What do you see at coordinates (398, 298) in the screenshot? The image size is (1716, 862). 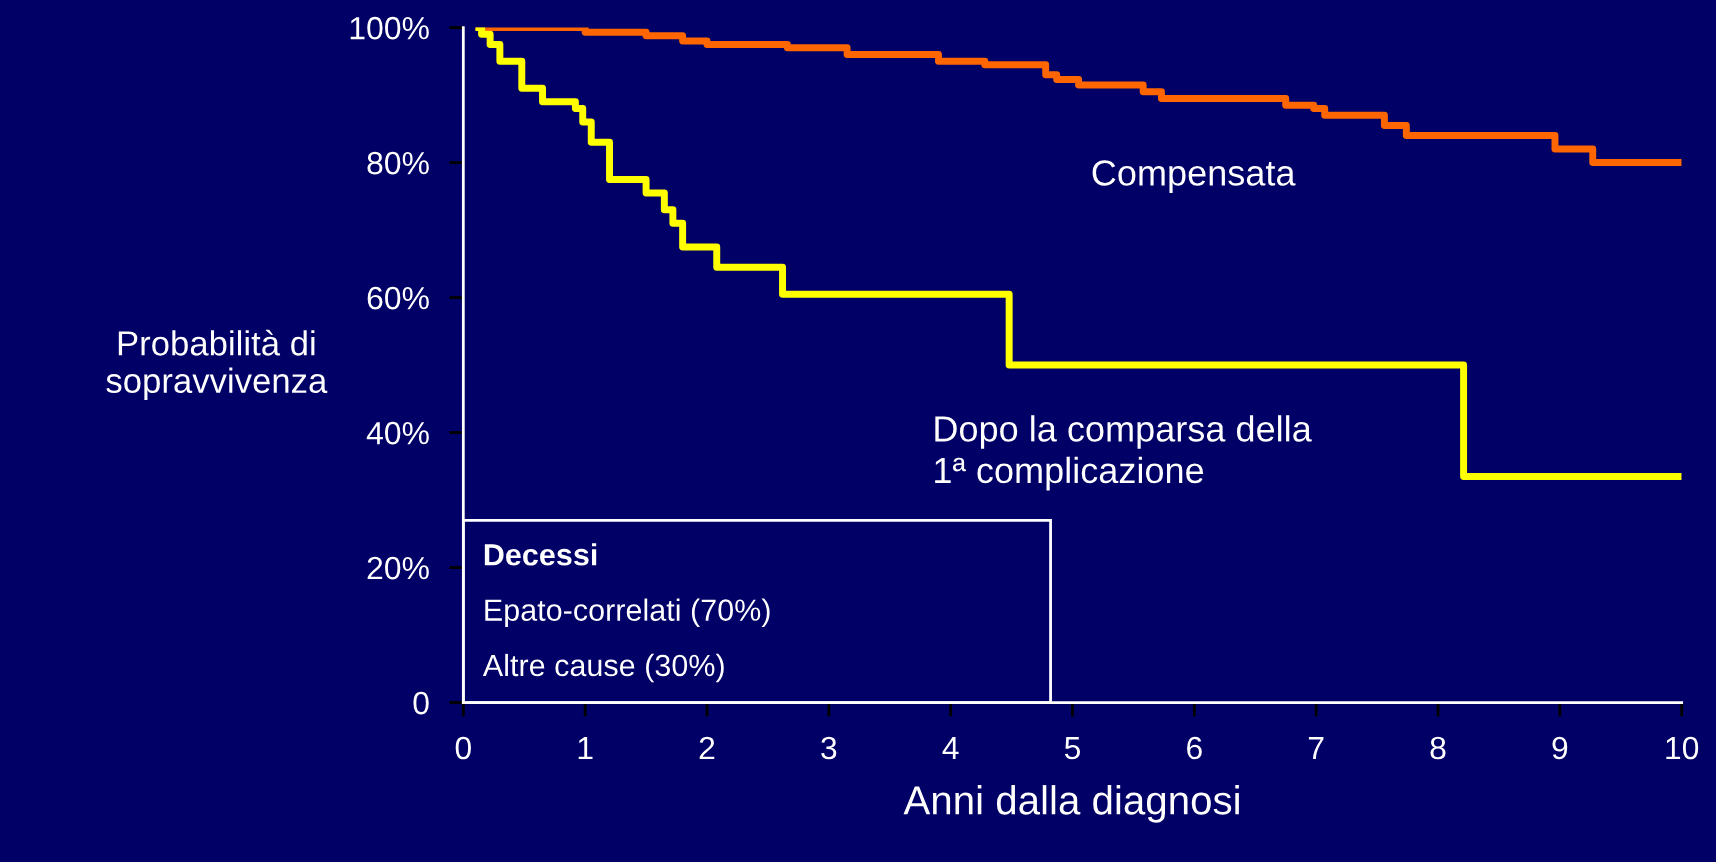 I see `y-tick-label: 60%` at bounding box center [398, 298].